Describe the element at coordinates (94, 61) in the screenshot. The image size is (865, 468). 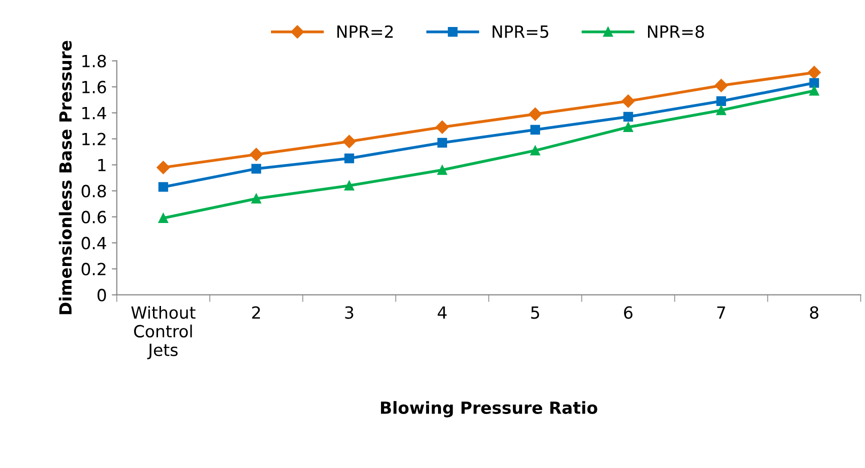
I see `y-tick-label: 1.8` at that location.